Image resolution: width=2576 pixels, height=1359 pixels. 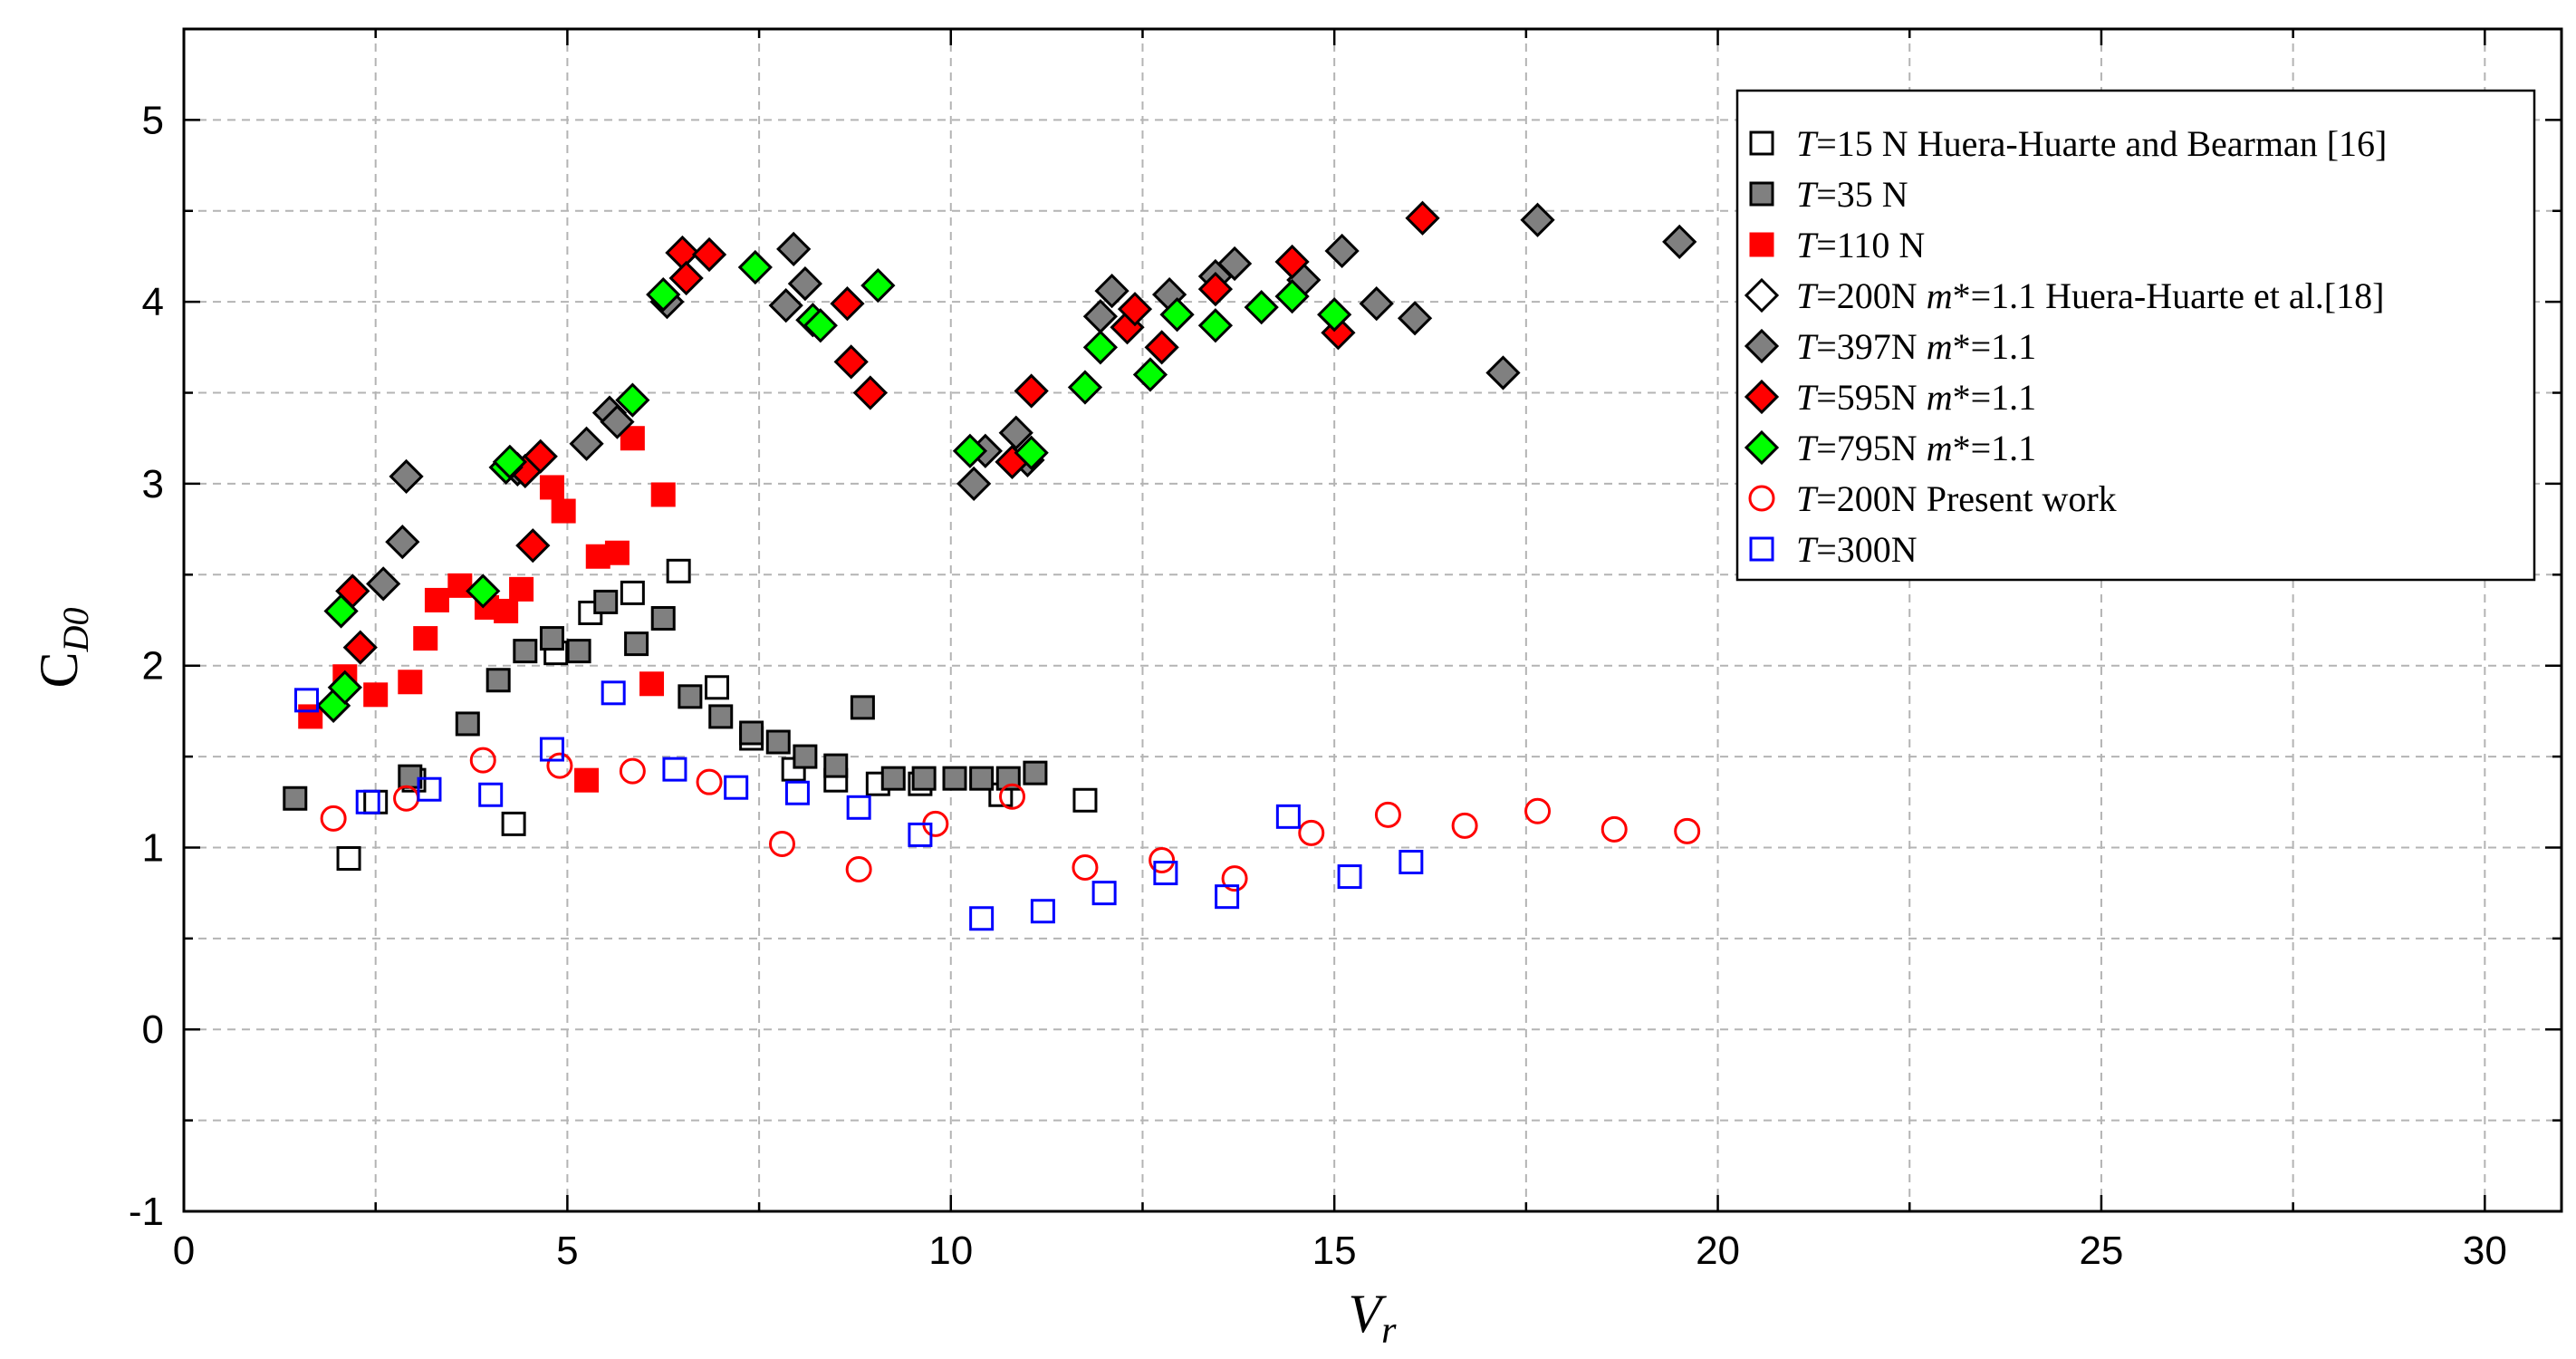 What do you see at coordinates (153, 302) in the screenshot?
I see `y-tick-label: 4` at bounding box center [153, 302].